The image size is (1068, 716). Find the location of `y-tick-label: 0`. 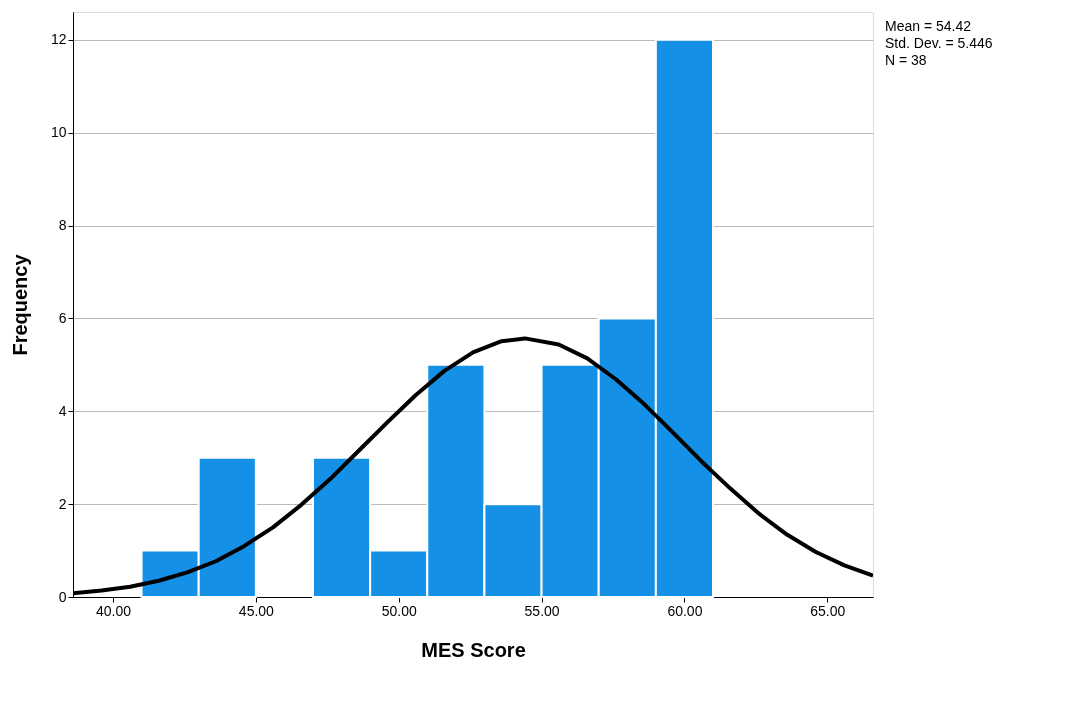

y-tick-label: 0 is located at coordinates (62, 596).